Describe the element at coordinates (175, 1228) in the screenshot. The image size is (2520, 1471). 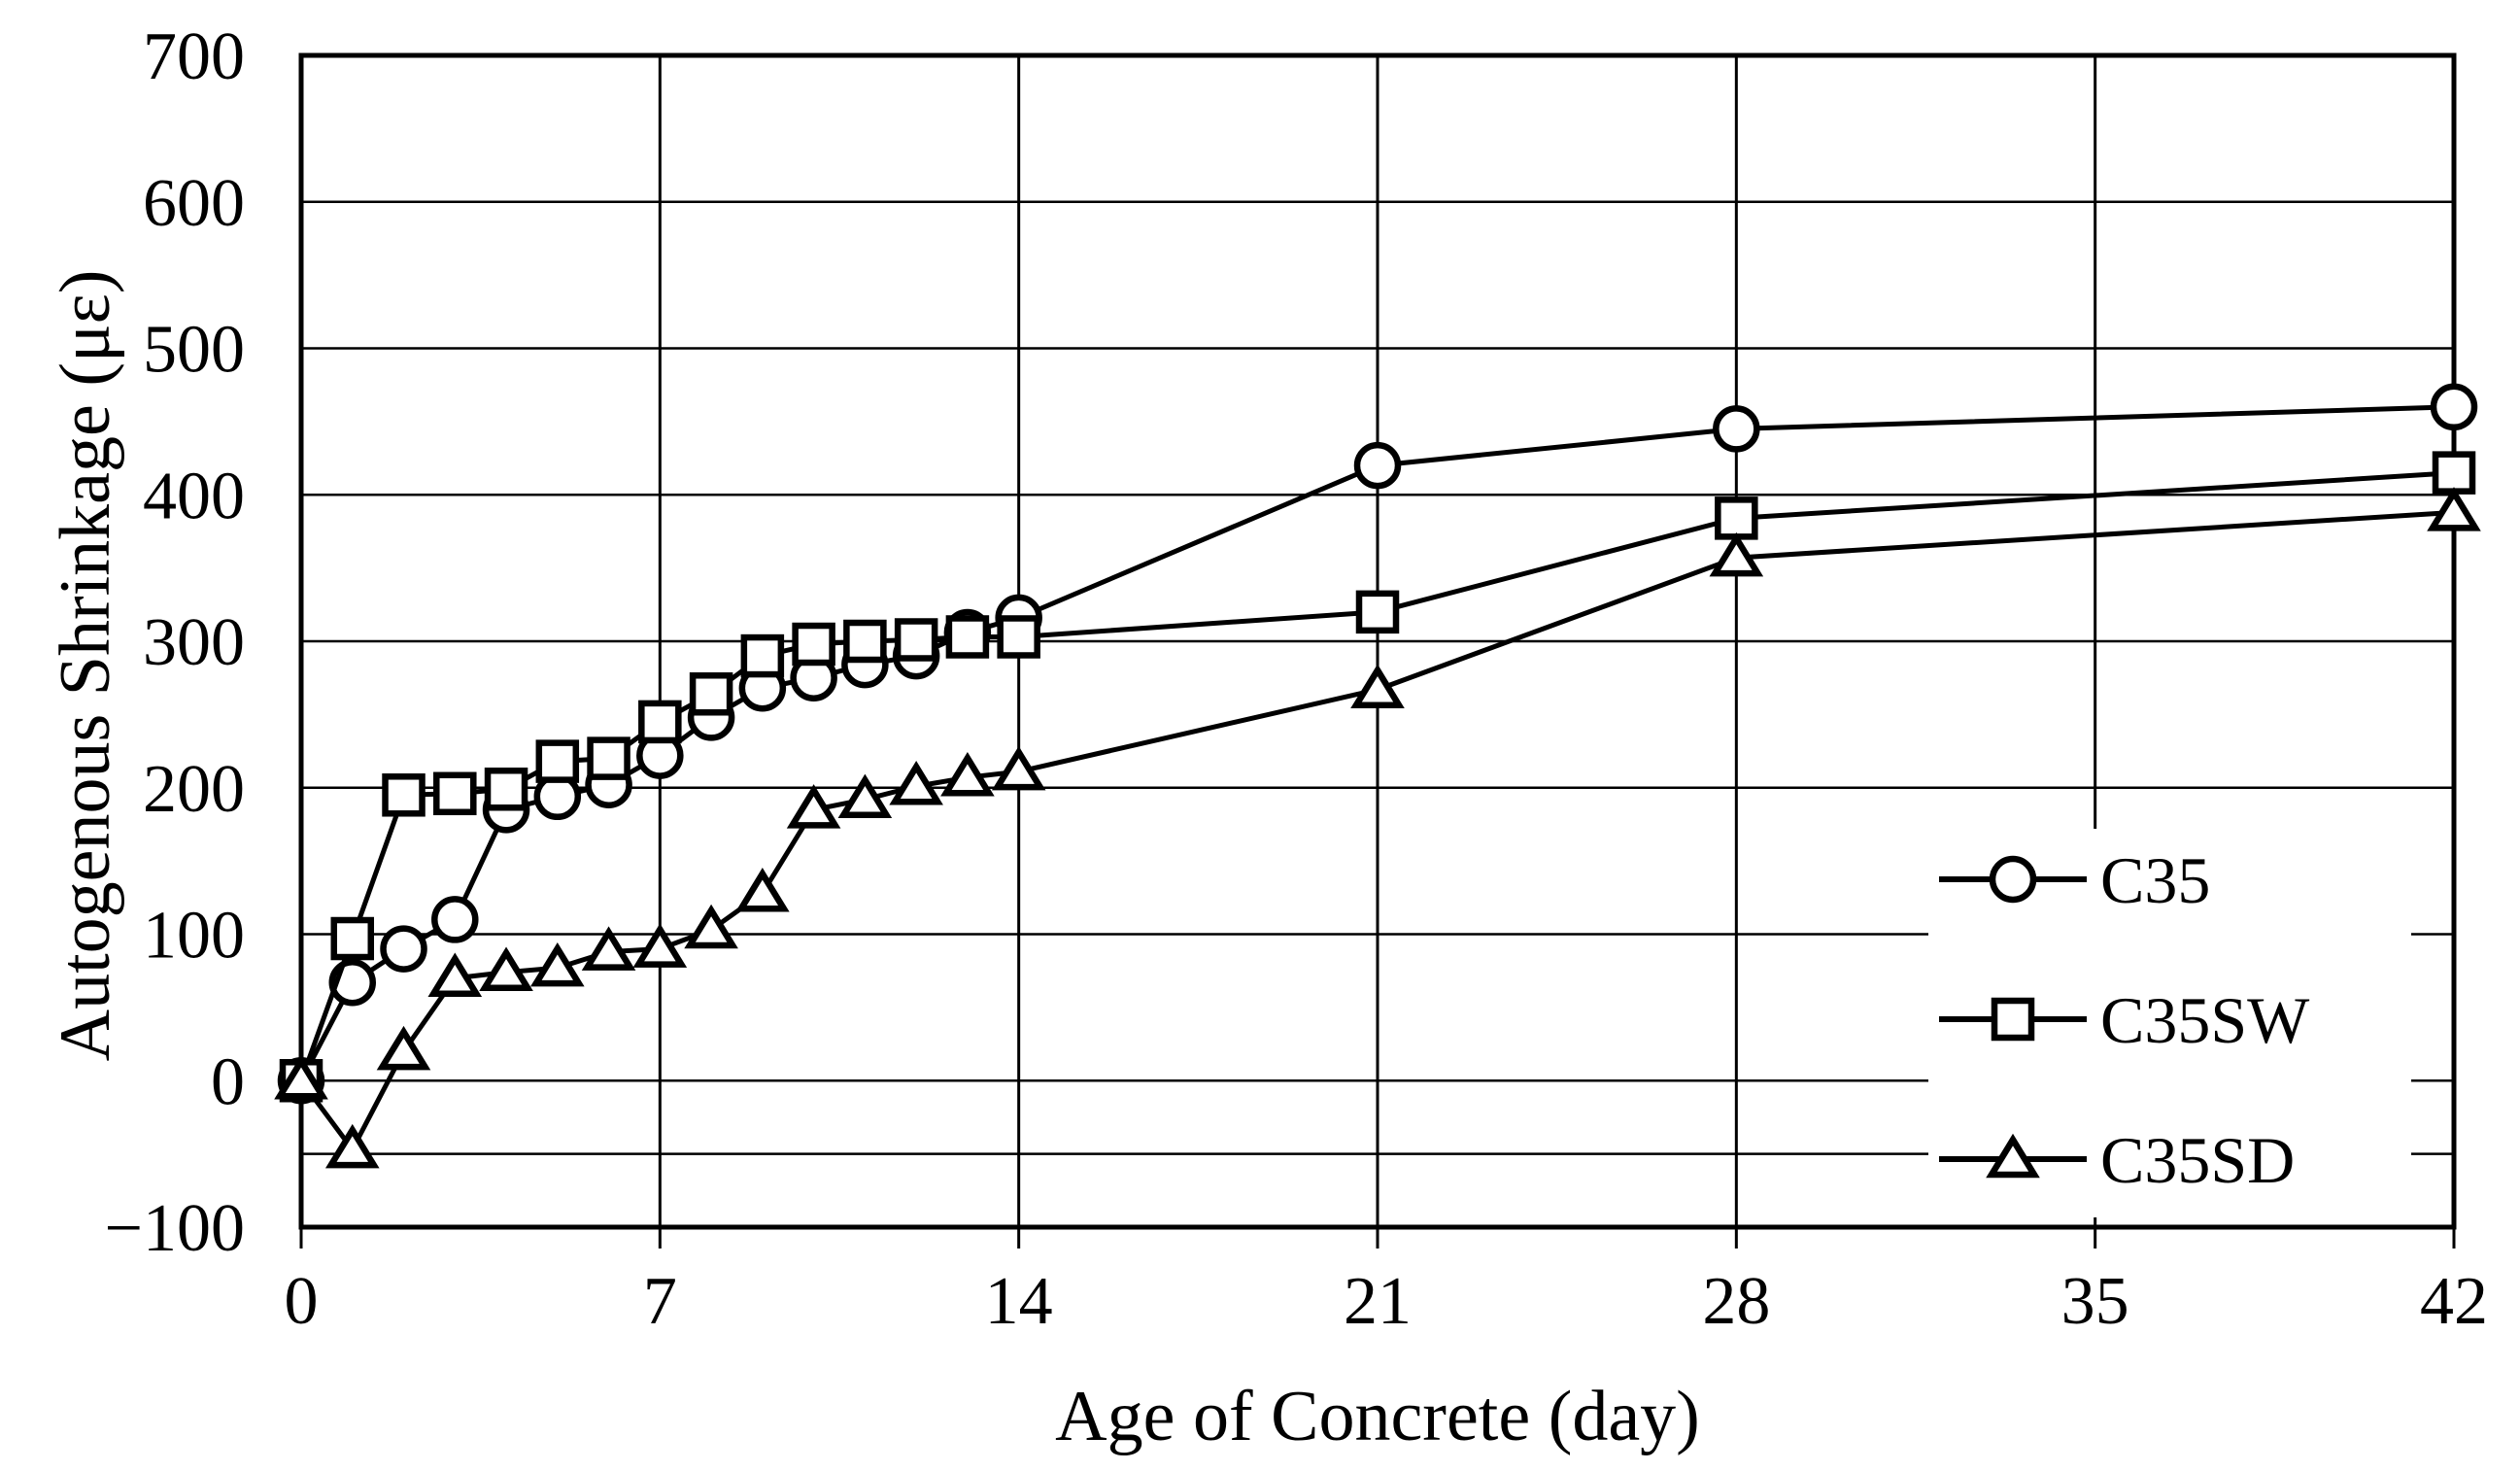
I see `y-tick-label: −100` at that location.